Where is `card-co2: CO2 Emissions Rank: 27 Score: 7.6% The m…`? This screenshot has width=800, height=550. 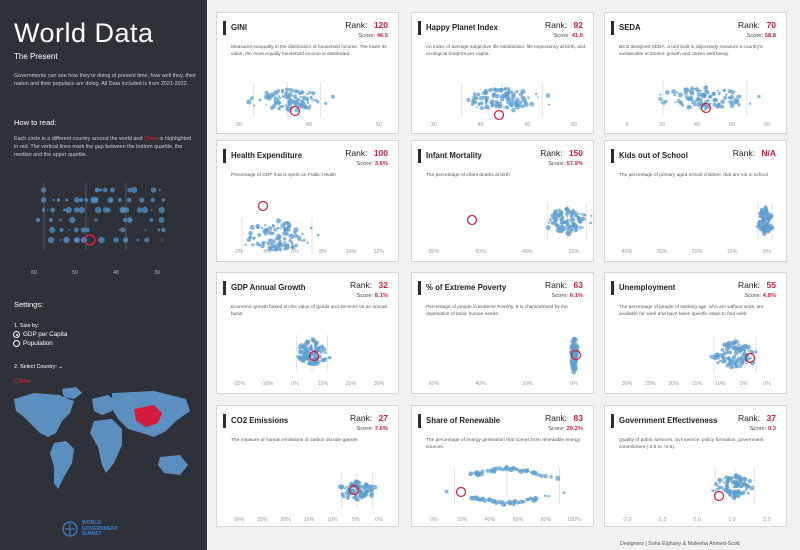
card-co2: CO2 Emissions Rank: 27 Score: 7.6% The m… is located at coordinates (307, 466).